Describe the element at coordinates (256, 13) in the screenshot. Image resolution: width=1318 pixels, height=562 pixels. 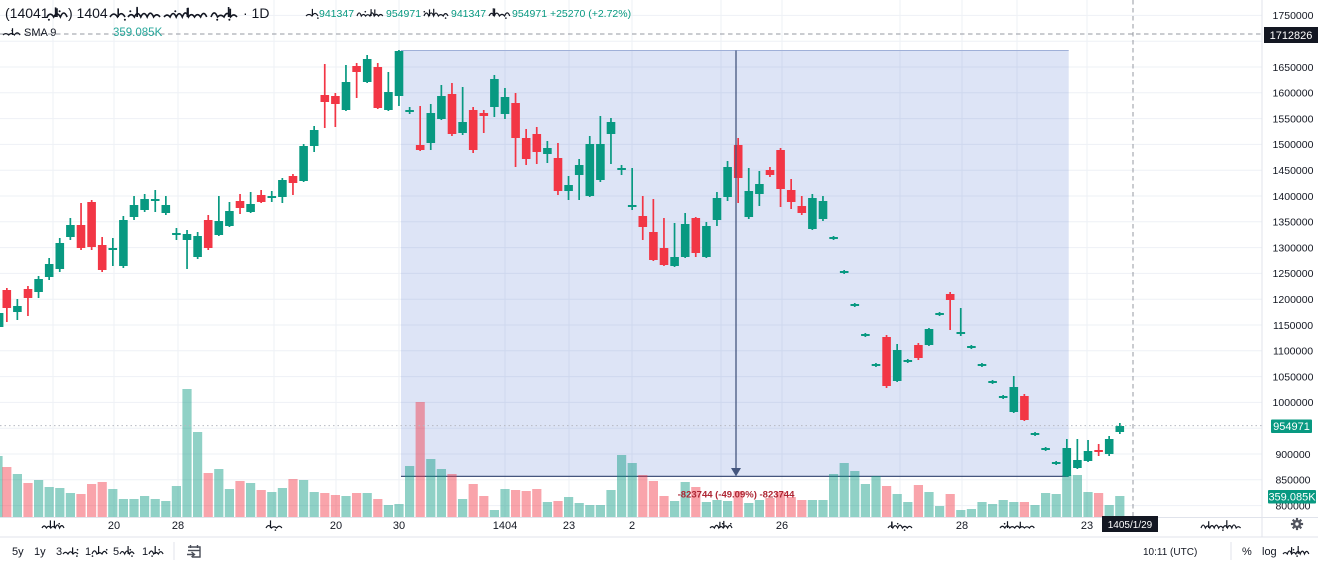
I see `svg-text: · 1D` at that location.